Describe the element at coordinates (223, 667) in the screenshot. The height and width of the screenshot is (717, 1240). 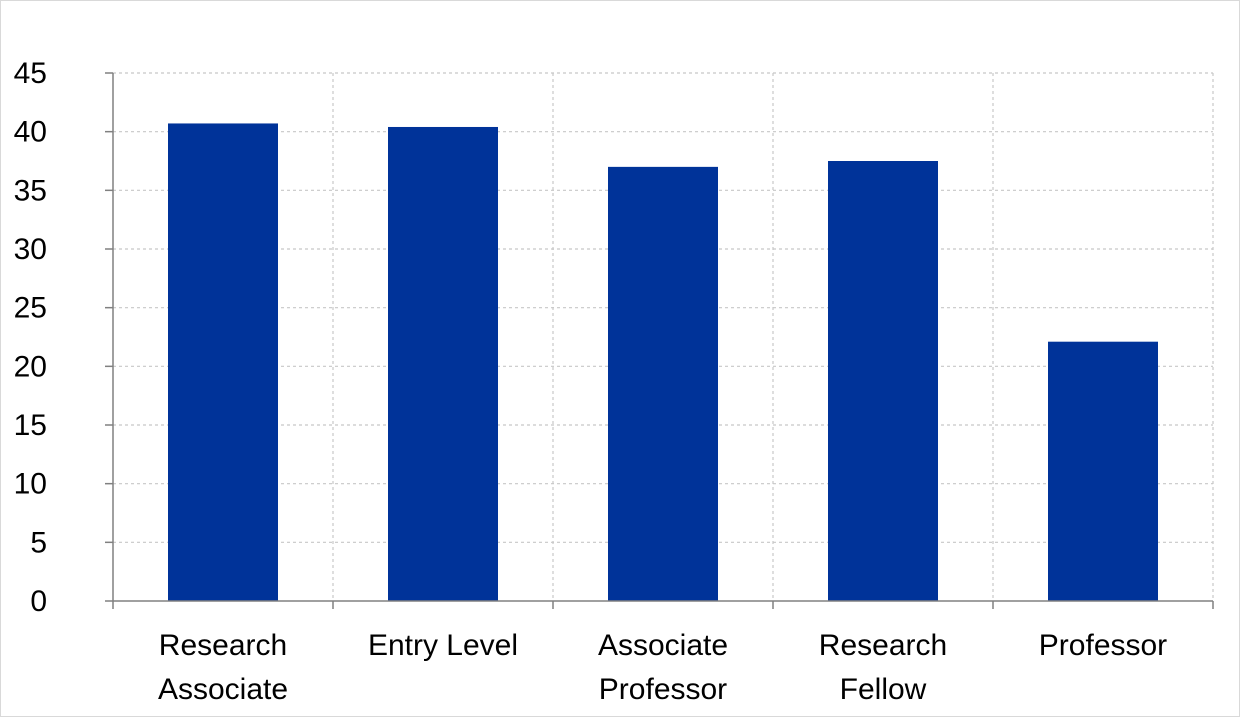
I see `x-category-label: Research Associate` at that location.